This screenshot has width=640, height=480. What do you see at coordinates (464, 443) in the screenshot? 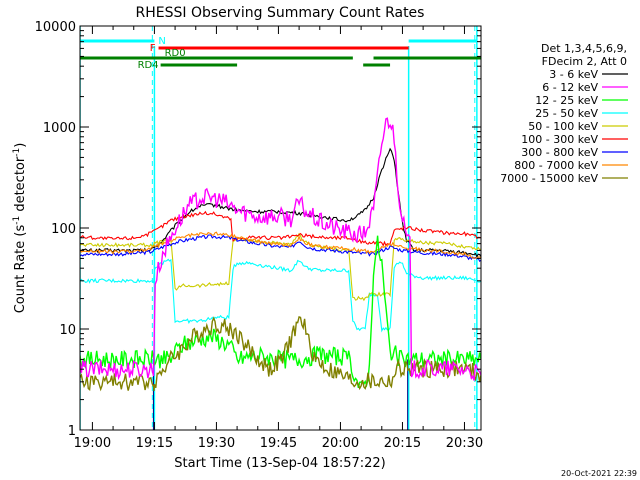
I see `x-tick-label: 20:30` at bounding box center [464, 443].